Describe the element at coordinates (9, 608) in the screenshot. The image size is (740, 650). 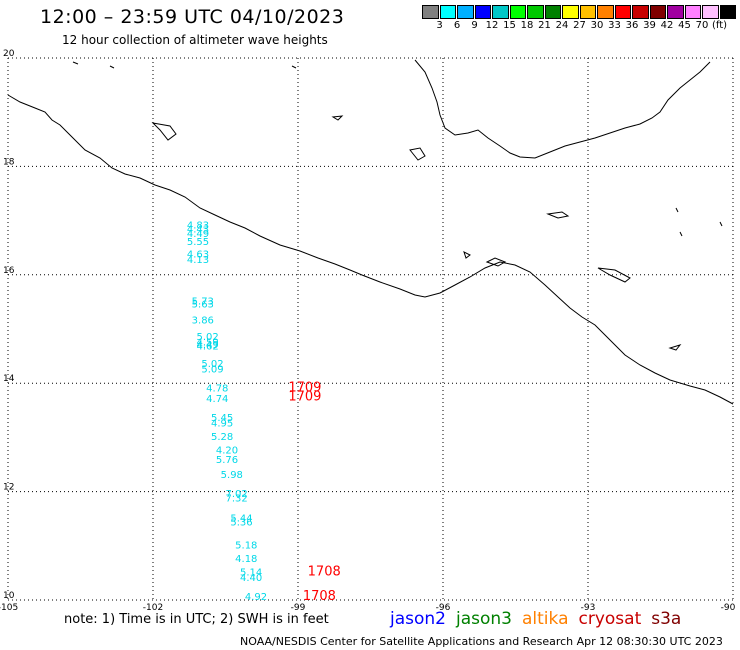
I see `lon-tick-label: -105` at that location.